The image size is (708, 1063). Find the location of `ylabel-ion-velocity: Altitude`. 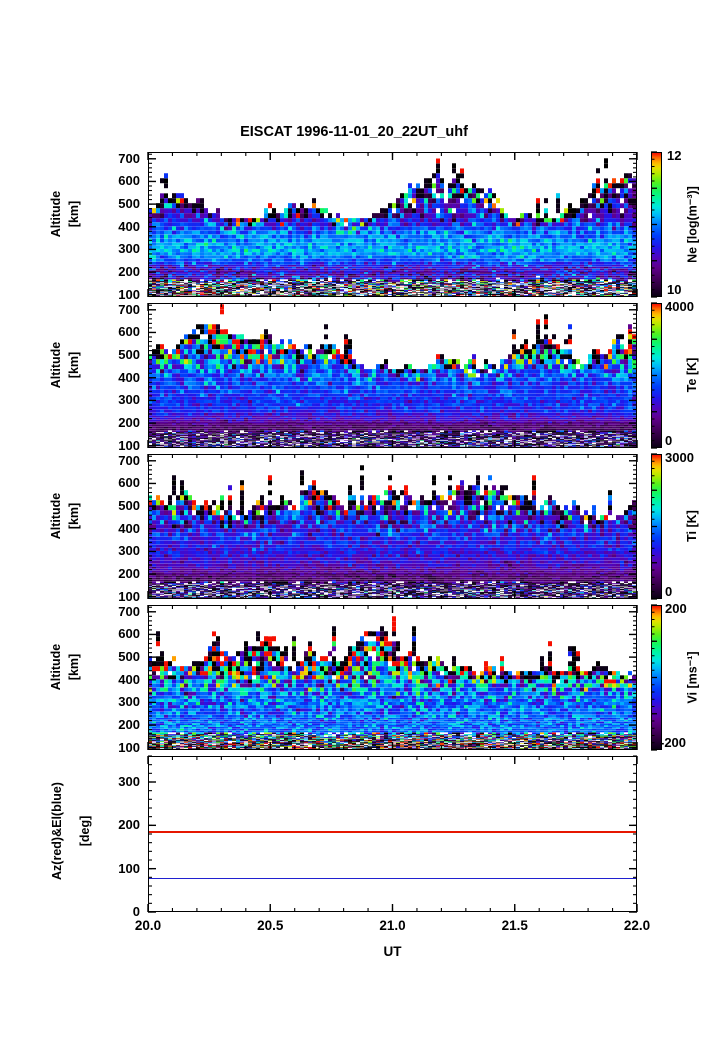

ylabel-ion-velocity: Altitude is located at coordinates (56, 667).